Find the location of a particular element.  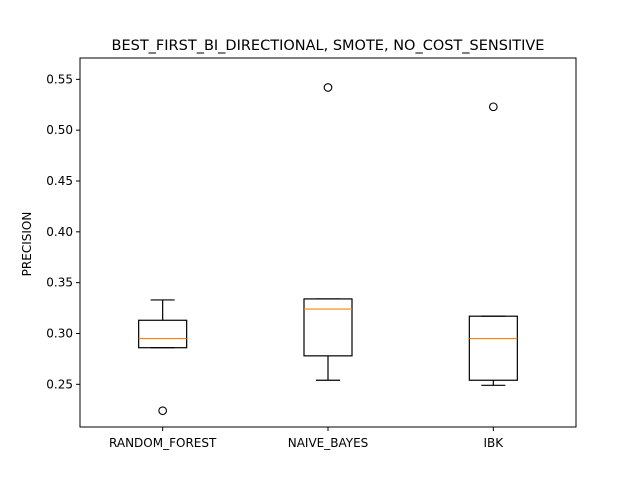

y-tick-label: 0.45 is located at coordinates (59, 181).